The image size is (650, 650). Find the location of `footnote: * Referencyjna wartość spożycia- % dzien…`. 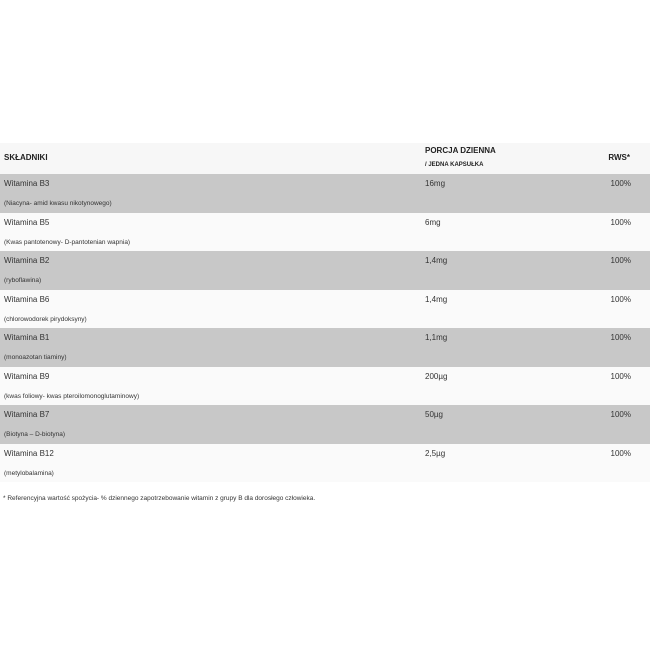

footnote: * Referencyjna wartość spożycia- % dzien… is located at coordinates (159, 498).